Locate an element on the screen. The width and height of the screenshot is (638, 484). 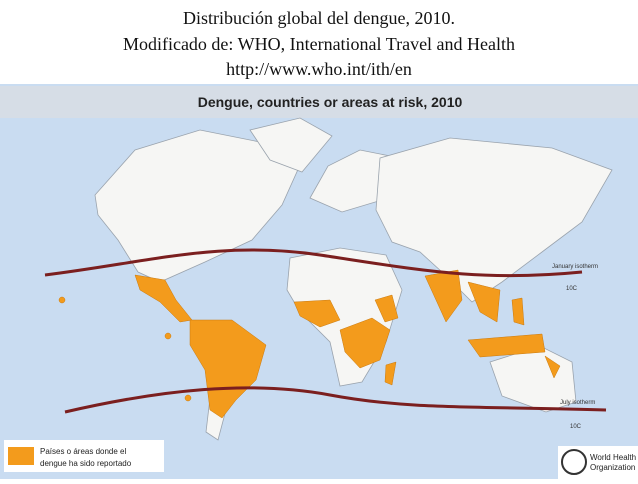
legend-swatch is located at coordinates (21, 456).